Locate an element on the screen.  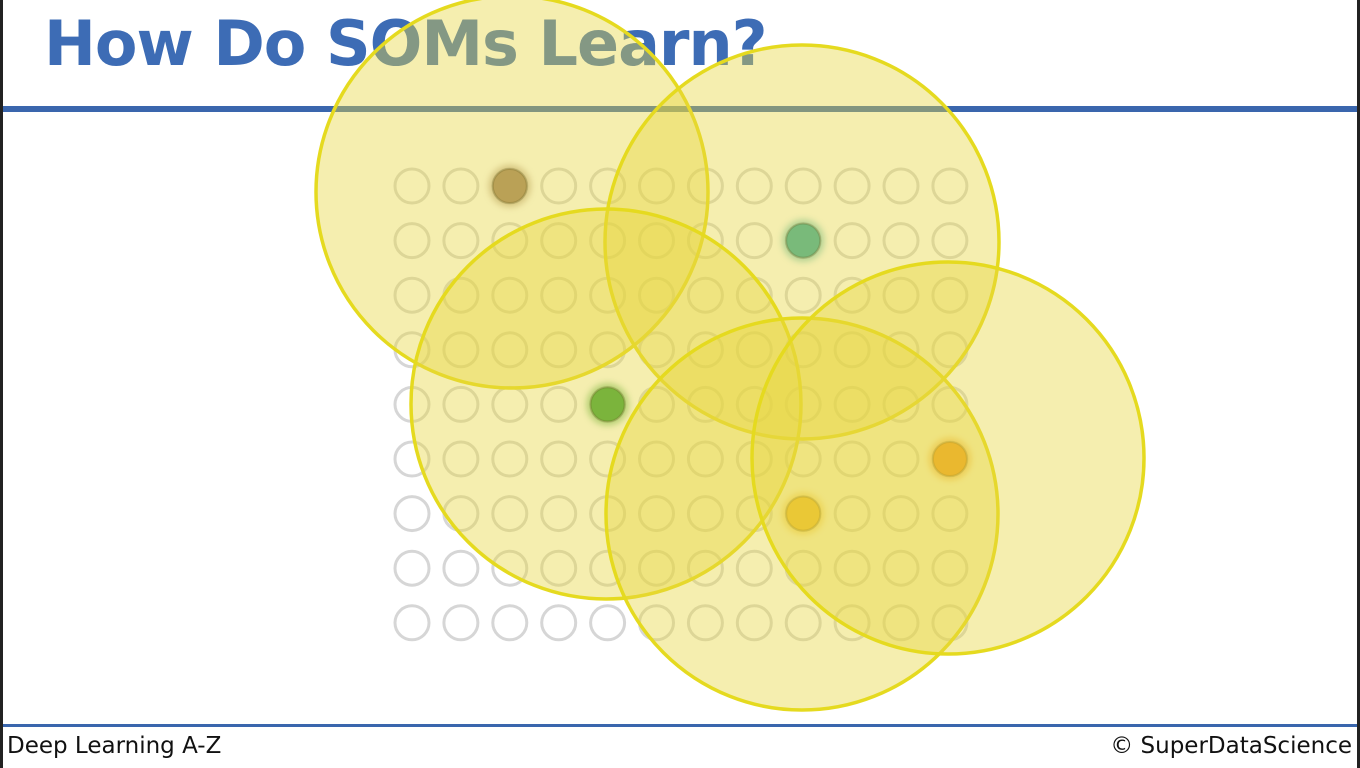
bmu-teal-node is located at coordinates (803, 240).